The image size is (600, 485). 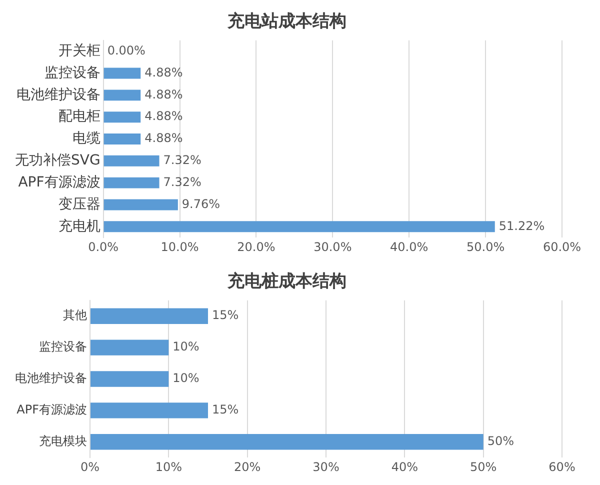 What do you see at coordinates (256, 247) in the screenshot?
I see `x-tick-label: 20.0%` at bounding box center [256, 247].